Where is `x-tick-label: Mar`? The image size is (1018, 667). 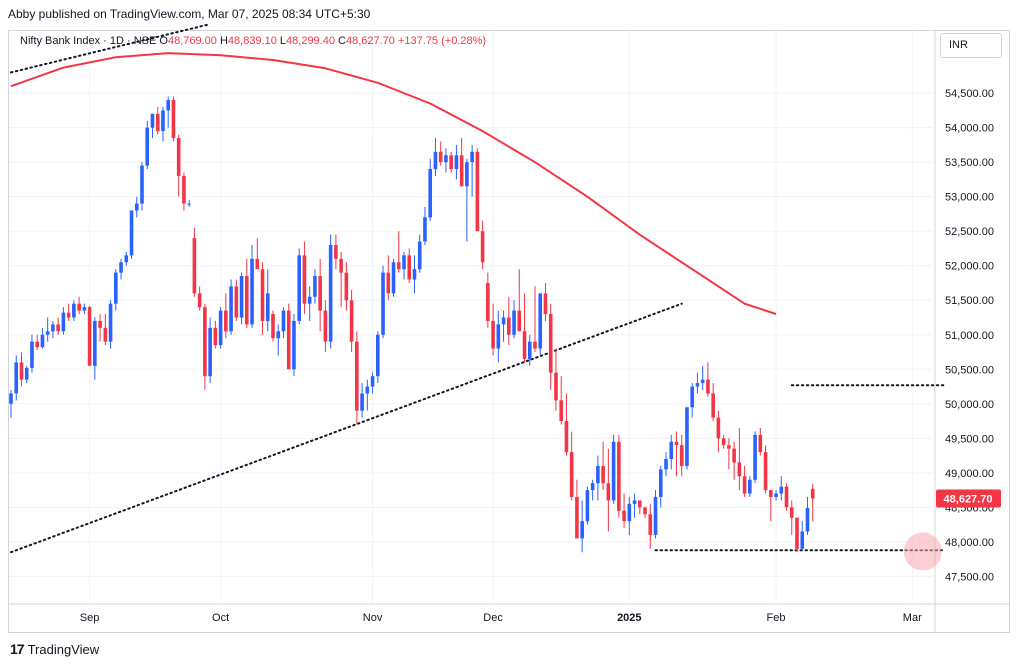
x-tick-label: Mar is located at coordinates (912, 618).